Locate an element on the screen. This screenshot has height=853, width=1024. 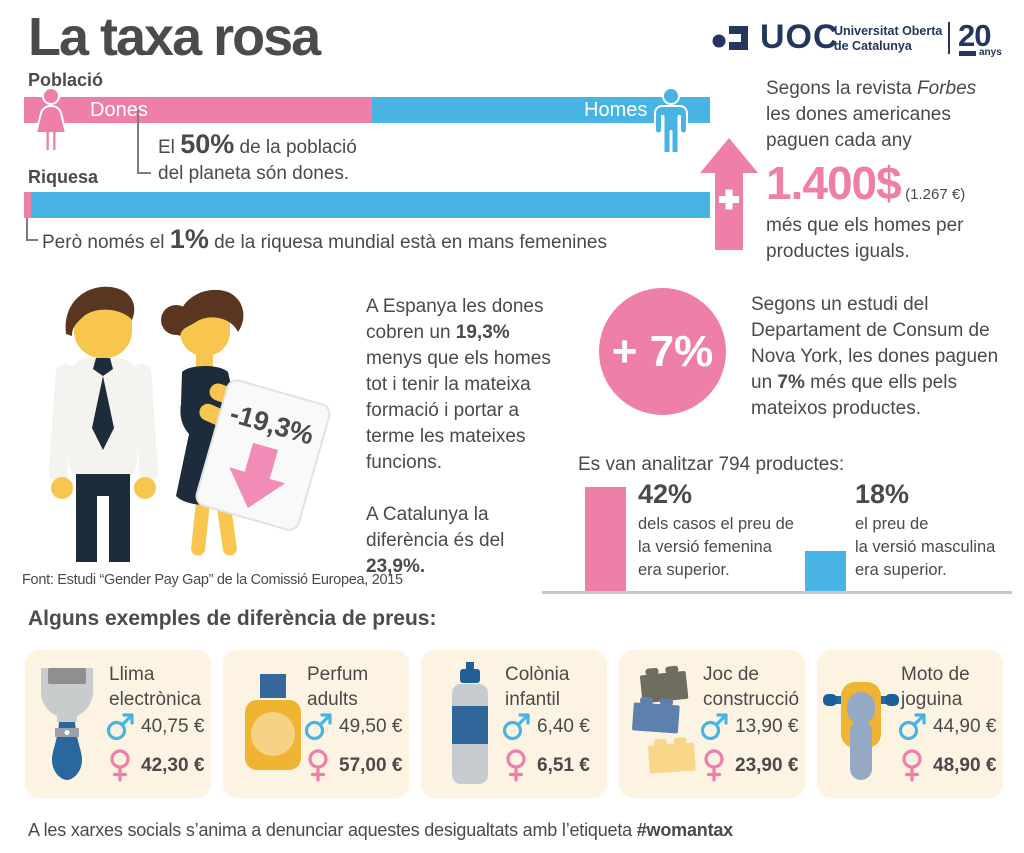
female-price: 42,30 € is located at coordinates (173, 765).